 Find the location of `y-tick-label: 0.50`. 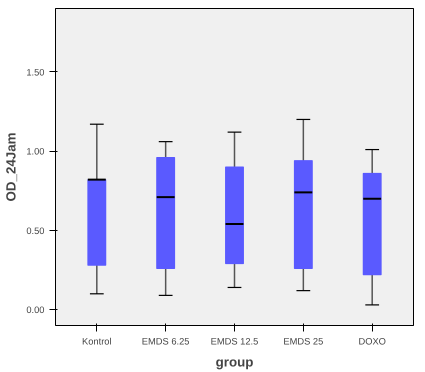

y-tick-label: 0.50 is located at coordinates (35, 231).